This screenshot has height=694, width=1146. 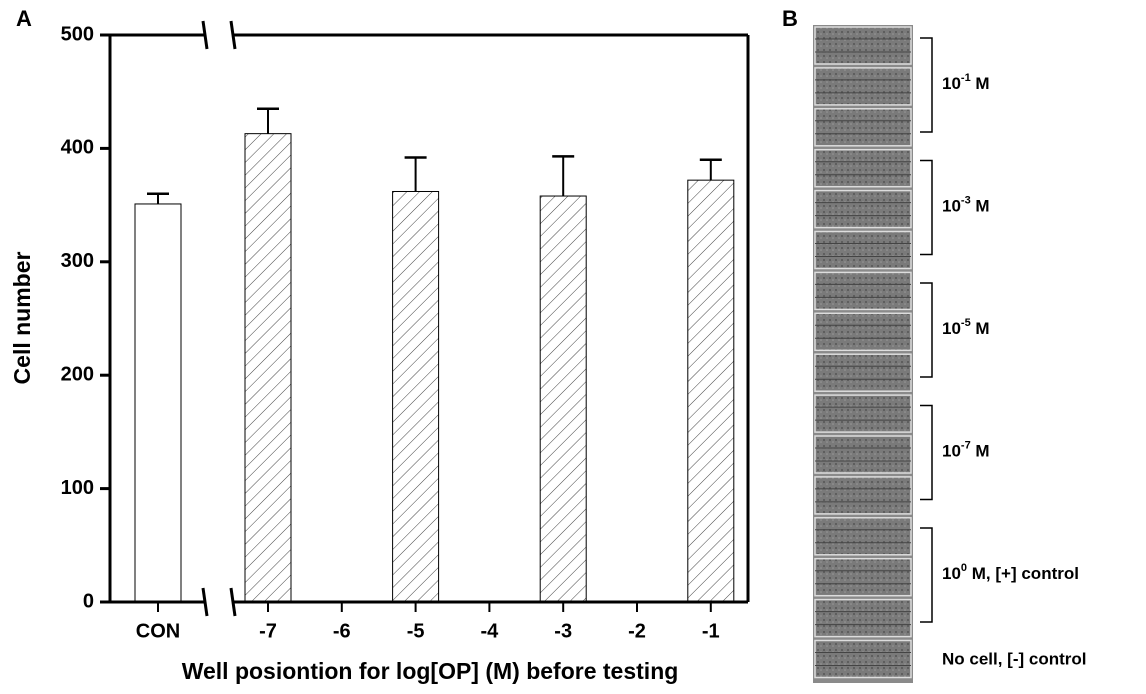 I want to click on negative-control-label: No cell, [-] control, so click(x=1014, y=658).